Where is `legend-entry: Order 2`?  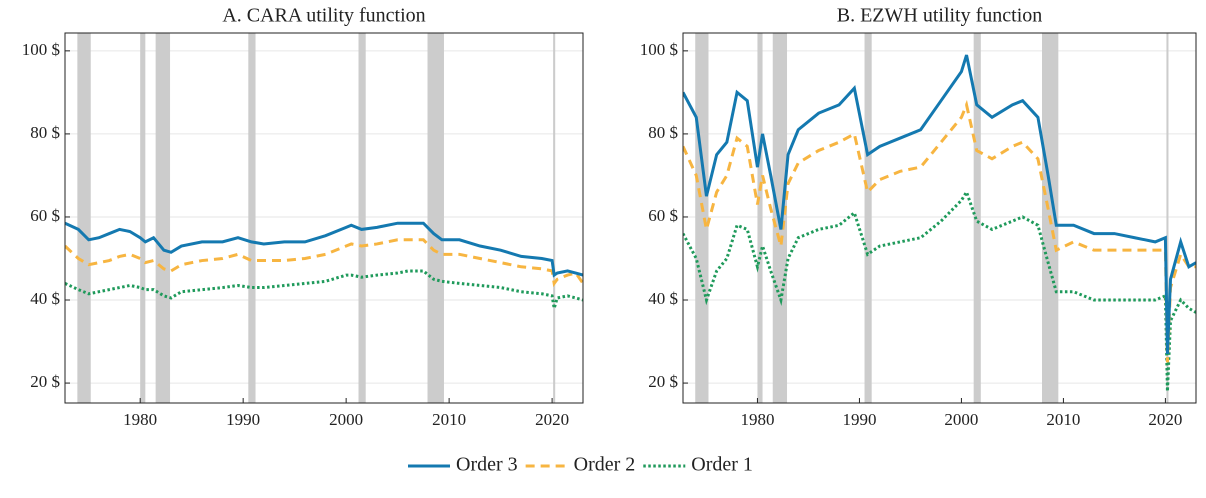
legend-entry: Order 2 is located at coordinates (580, 465).